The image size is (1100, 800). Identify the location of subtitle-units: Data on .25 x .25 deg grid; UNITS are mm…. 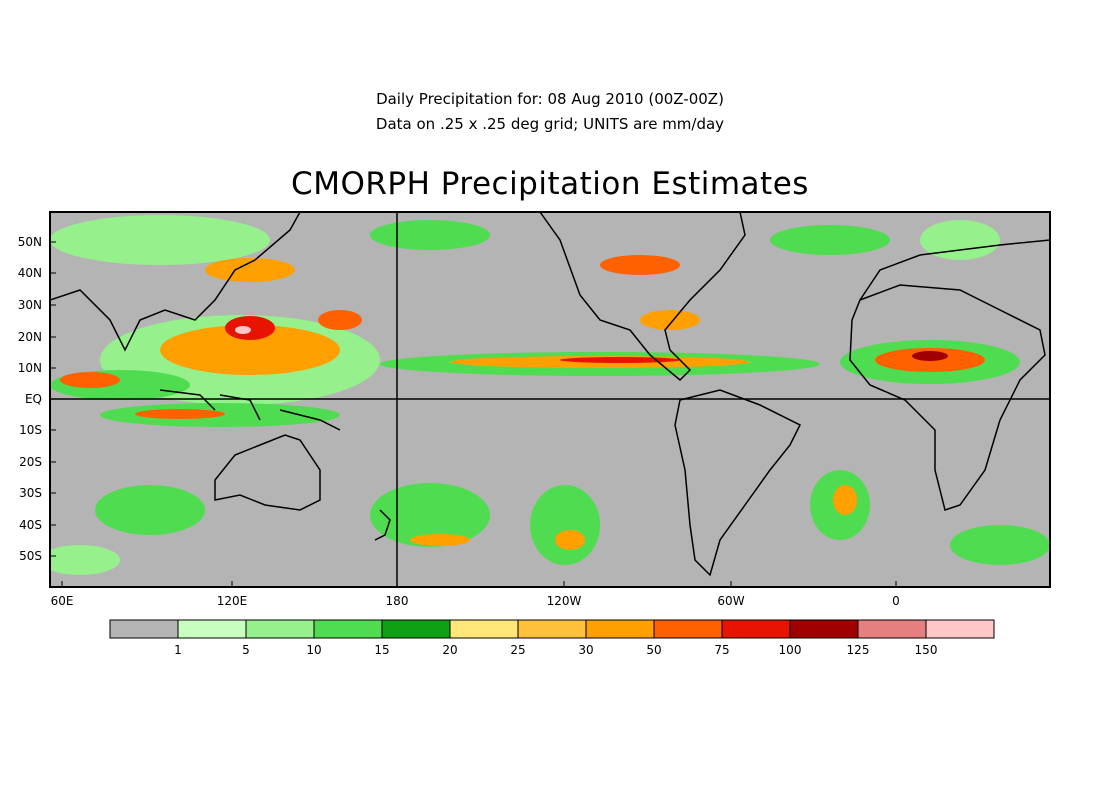
(550, 124).